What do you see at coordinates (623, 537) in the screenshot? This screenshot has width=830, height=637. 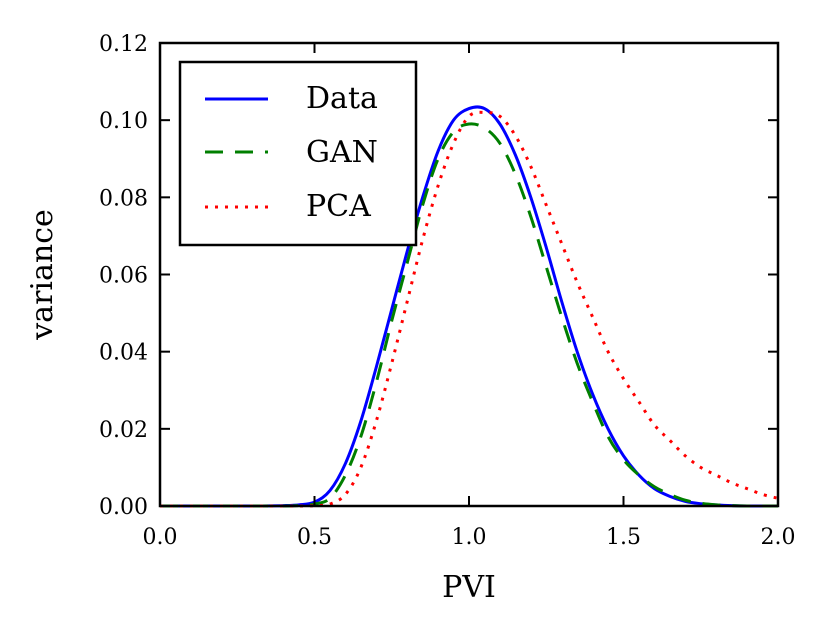 I see `x-tick-label: 1.5` at bounding box center [623, 537].